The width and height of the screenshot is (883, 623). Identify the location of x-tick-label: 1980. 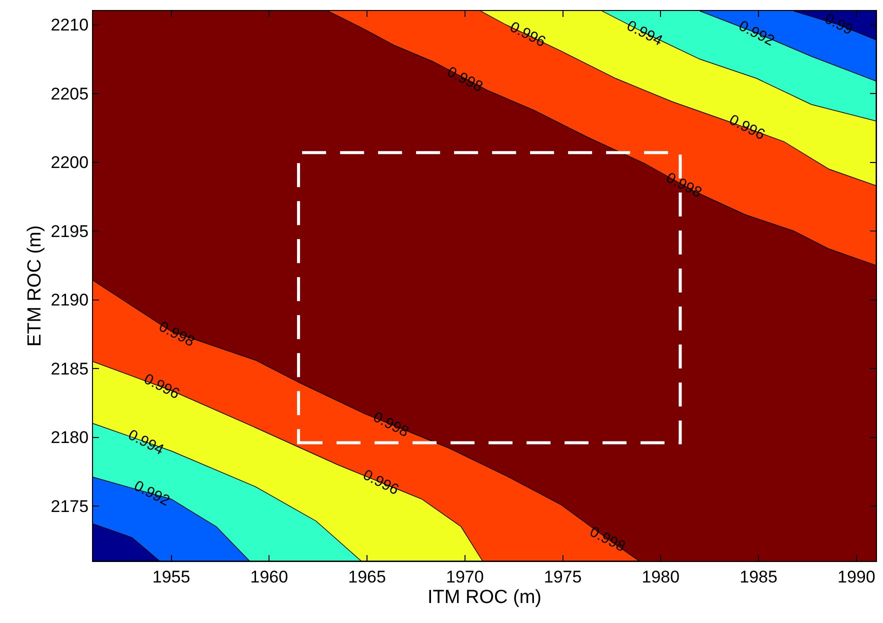
(661, 576).